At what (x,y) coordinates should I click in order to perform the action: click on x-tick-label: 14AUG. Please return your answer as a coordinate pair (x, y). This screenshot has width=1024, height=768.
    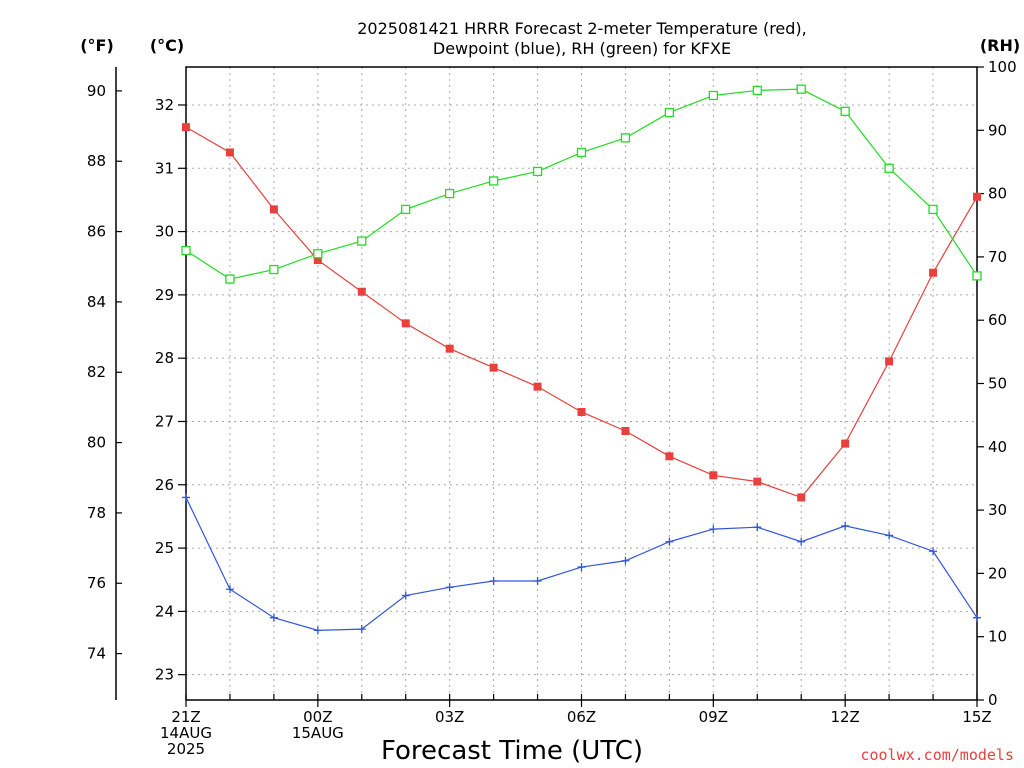
    Looking at the image, I should click on (186, 733).